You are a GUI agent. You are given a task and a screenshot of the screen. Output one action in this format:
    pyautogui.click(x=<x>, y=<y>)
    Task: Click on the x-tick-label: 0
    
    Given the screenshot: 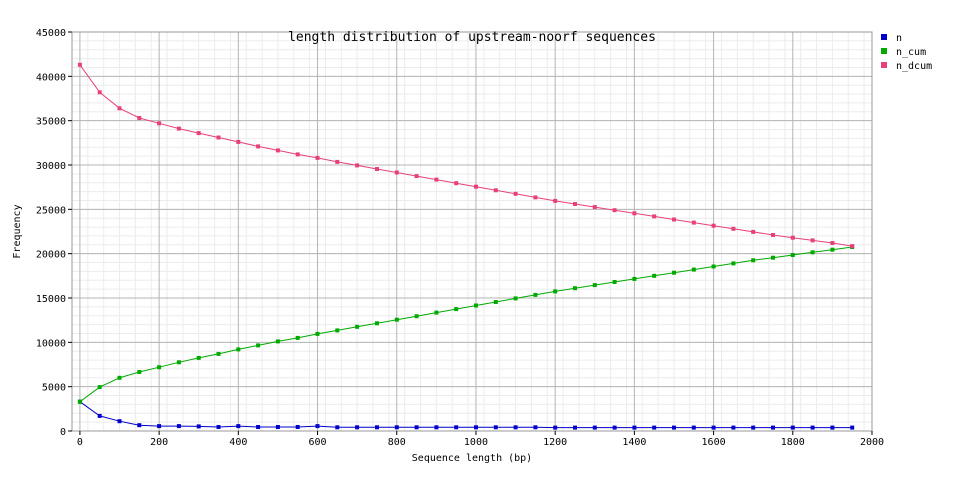 What is the action you would take?
    pyautogui.click(x=80, y=442)
    